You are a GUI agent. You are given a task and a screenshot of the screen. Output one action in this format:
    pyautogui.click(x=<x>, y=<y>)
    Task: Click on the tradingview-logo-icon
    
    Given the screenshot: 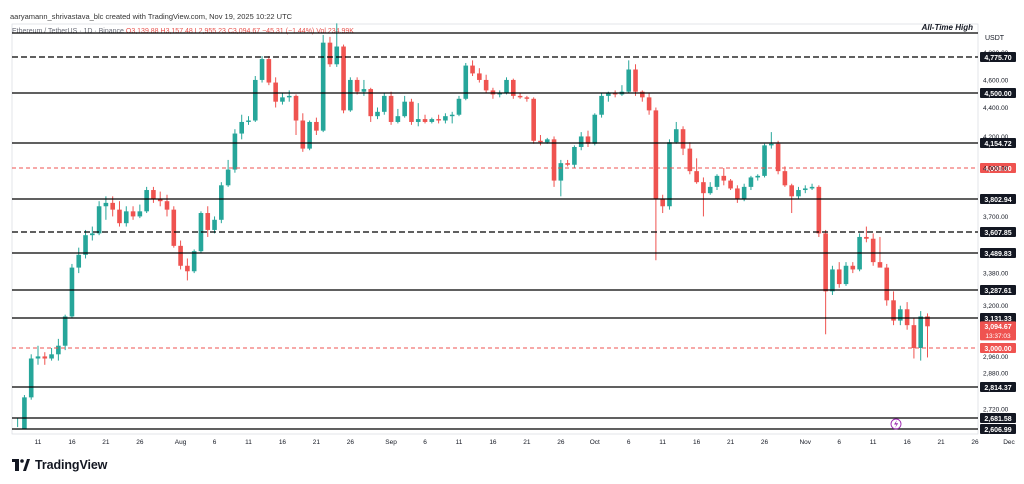 What is the action you would take?
    pyautogui.click(x=21, y=465)
    